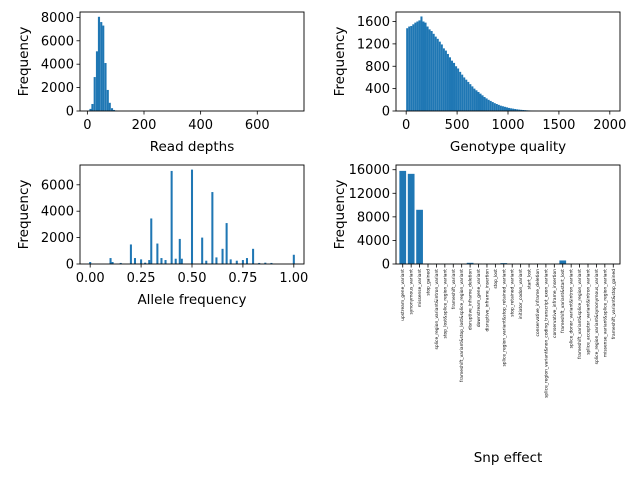 This screenshot has height=480, width=640. What do you see at coordinates (479, 298) in the screenshot?
I see `category-label: downstream_gene_variant` at bounding box center [479, 298].